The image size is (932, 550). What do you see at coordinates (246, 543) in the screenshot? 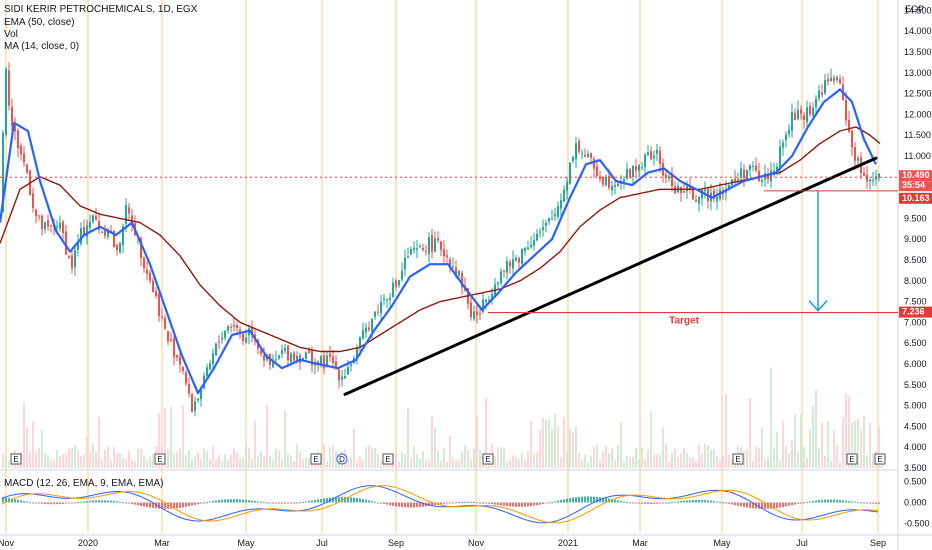
I see `x-tick-label: May` at bounding box center [246, 543].